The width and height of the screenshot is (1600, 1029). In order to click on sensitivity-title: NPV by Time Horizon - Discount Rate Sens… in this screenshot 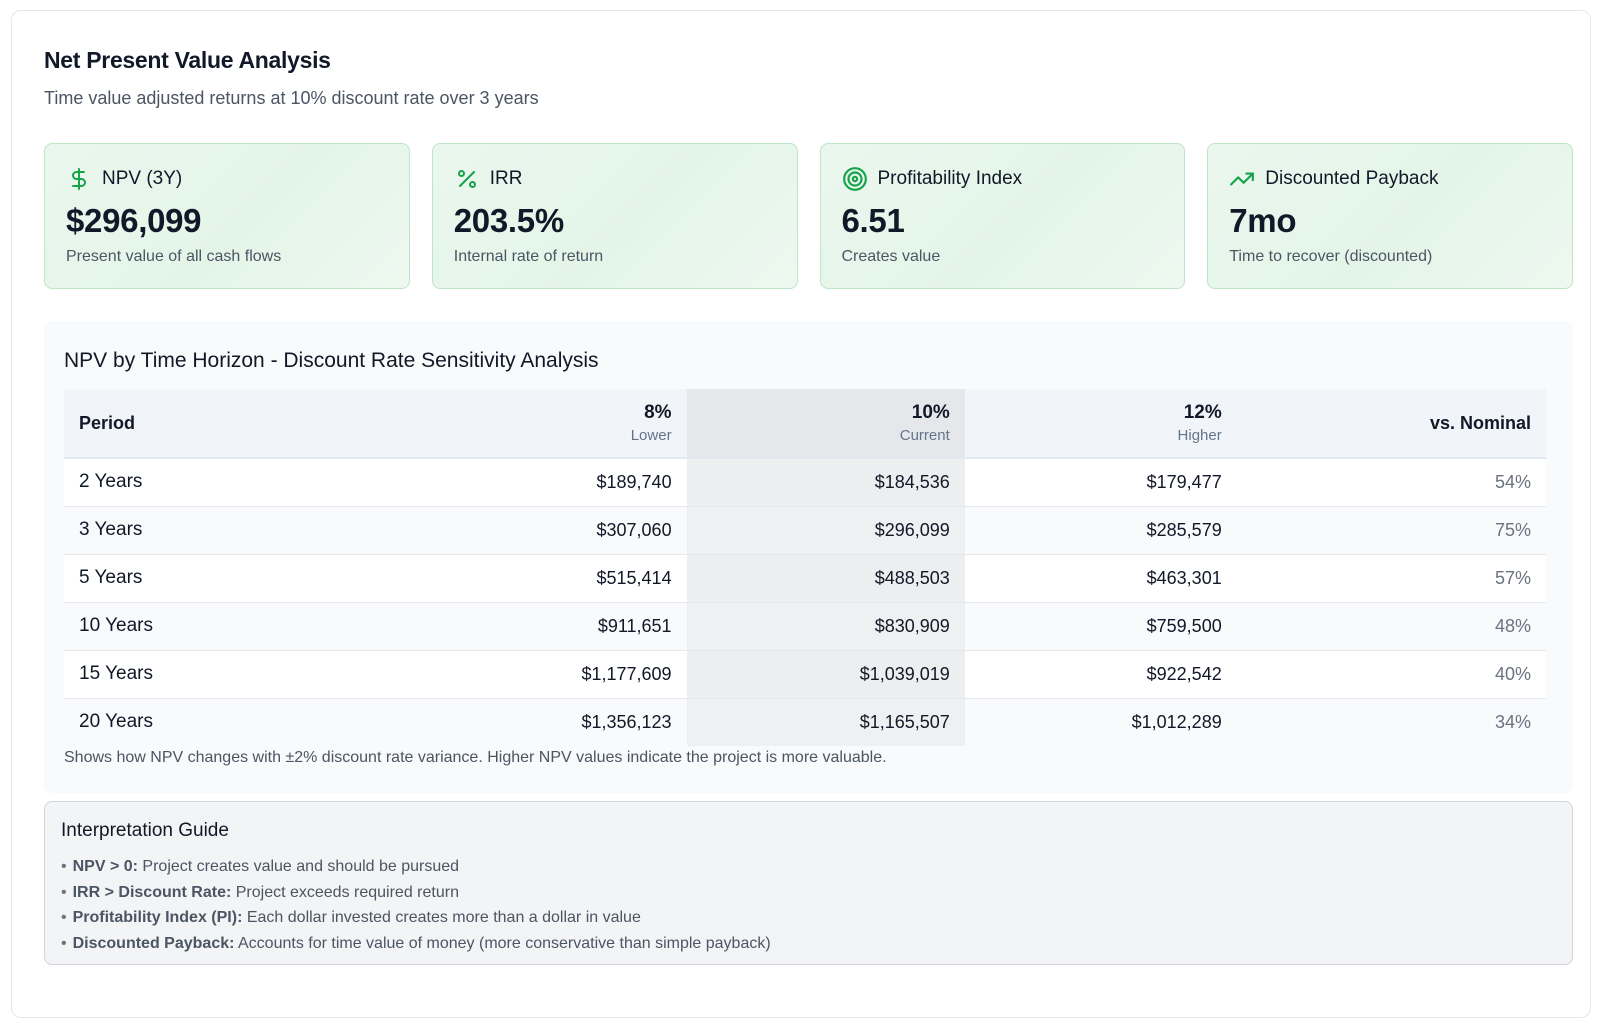, I will do `click(331, 360)`.